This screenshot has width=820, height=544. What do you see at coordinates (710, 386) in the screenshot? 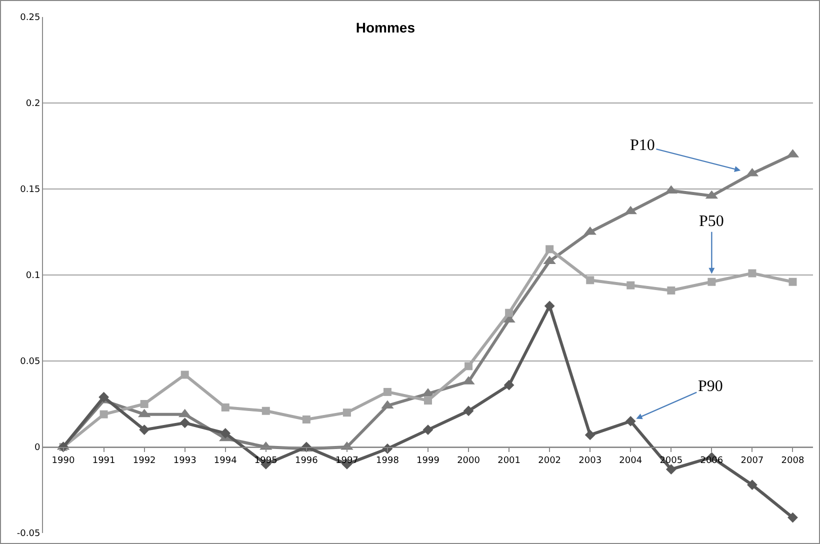
I see `annotation: P90` at bounding box center [710, 386].